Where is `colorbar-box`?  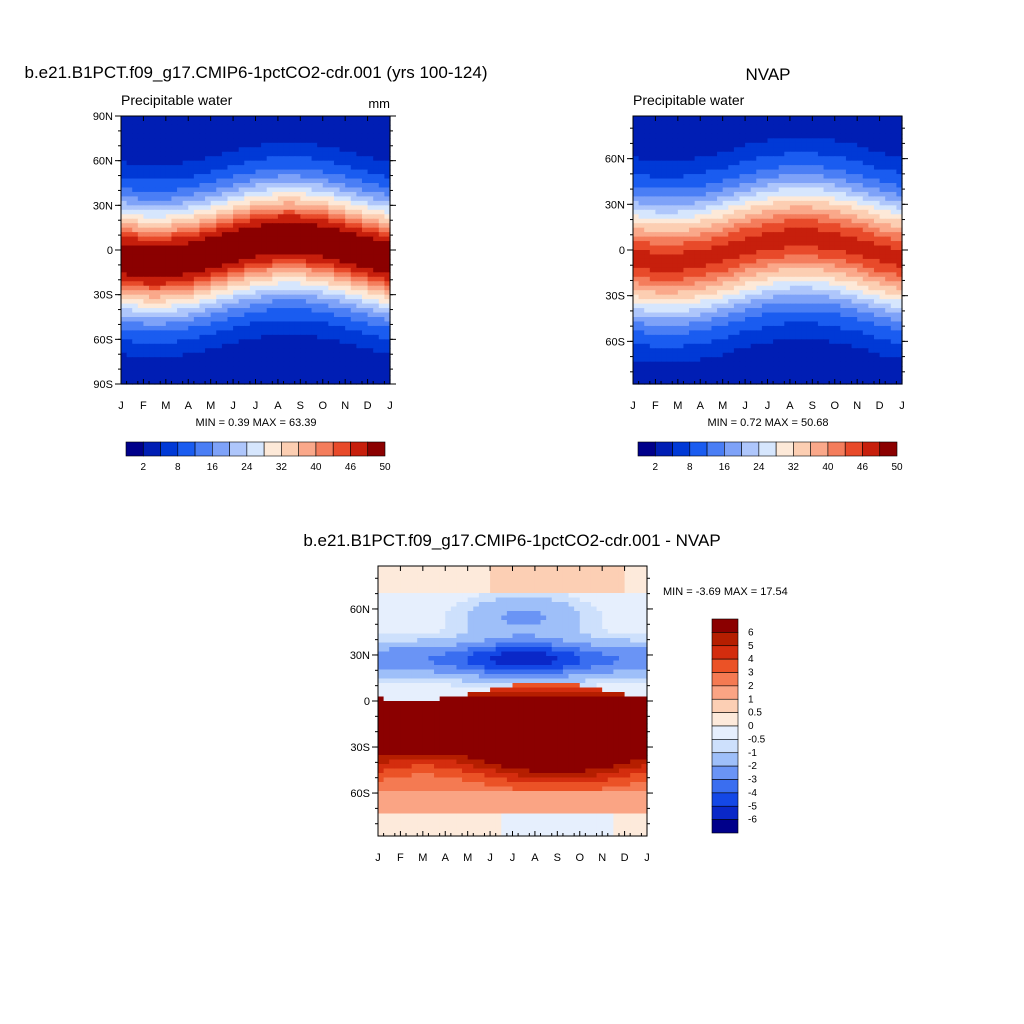
colorbar-box is located at coordinates (324, 449).